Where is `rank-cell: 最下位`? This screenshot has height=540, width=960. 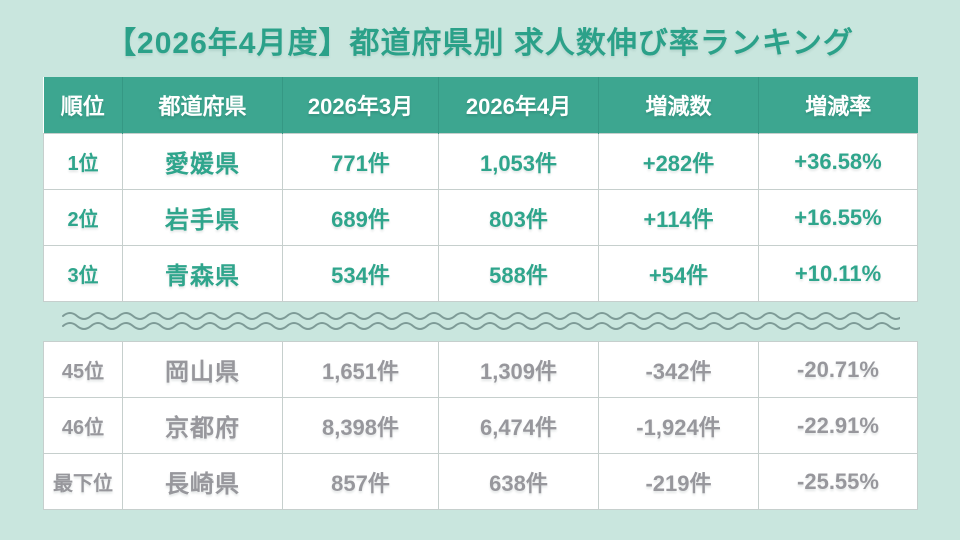
rank-cell: 最下位 is located at coordinates (83, 481).